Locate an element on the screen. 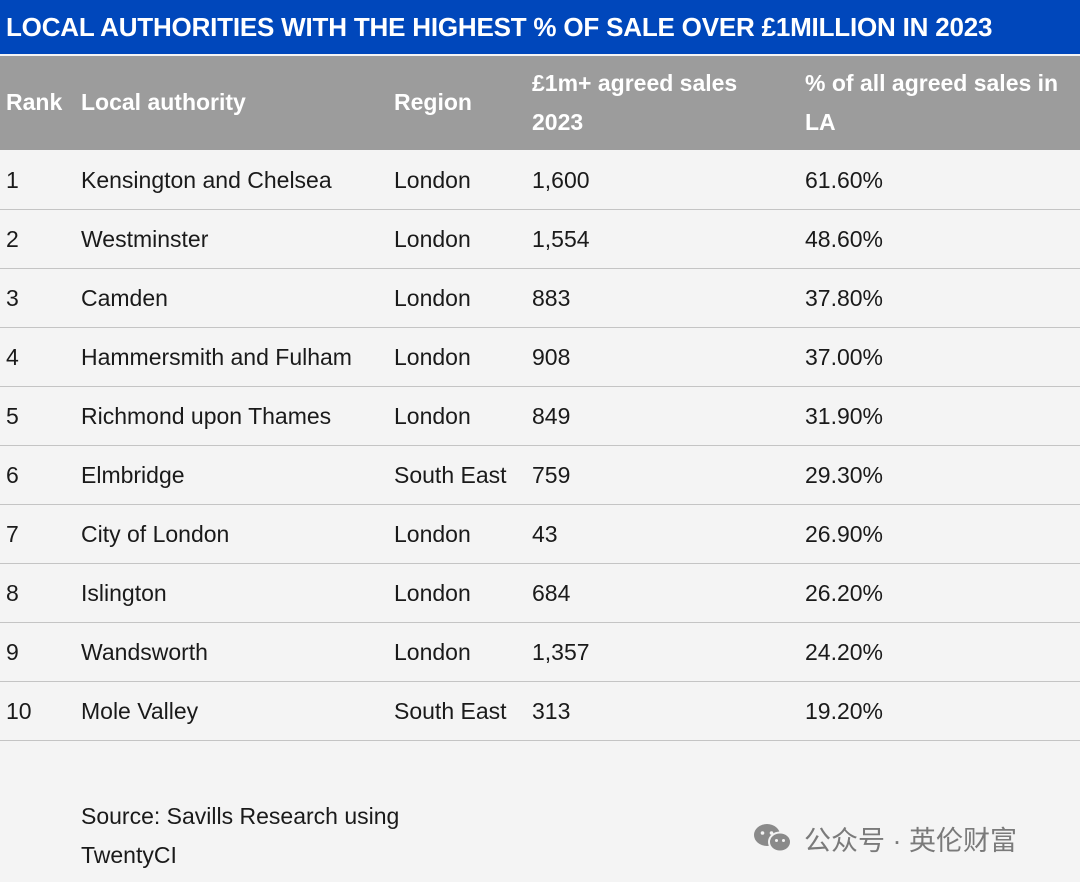 The width and height of the screenshot is (1080, 882). cell-agreed-sales: 1,554 is located at coordinates (561, 239).